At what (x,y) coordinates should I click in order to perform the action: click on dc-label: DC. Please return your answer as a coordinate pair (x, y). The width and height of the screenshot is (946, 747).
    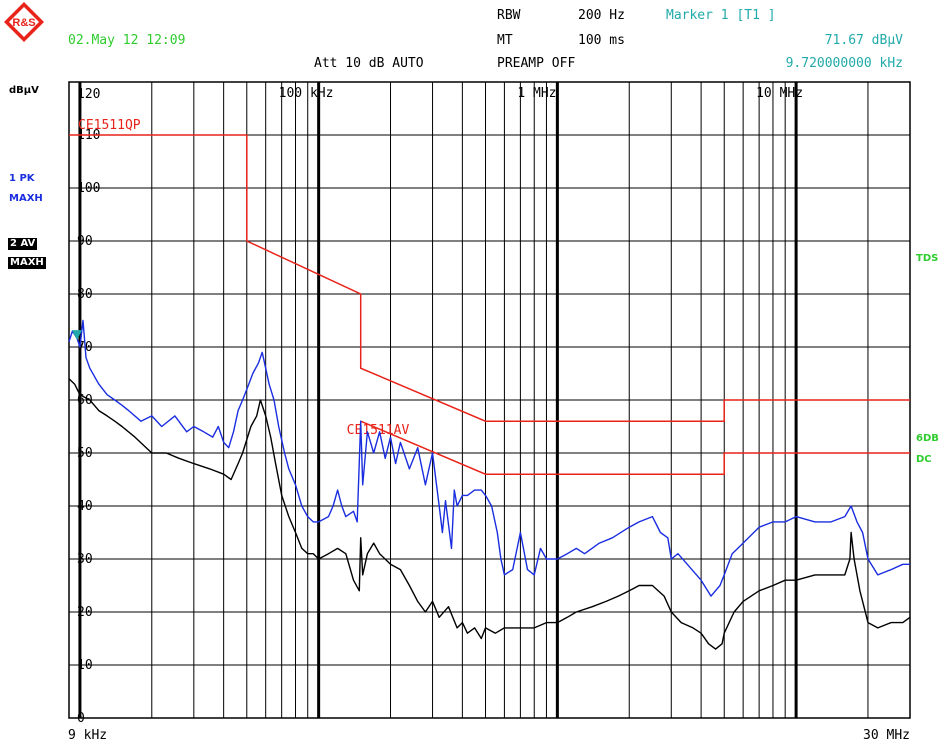
    Looking at the image, I should click on (924, 459).